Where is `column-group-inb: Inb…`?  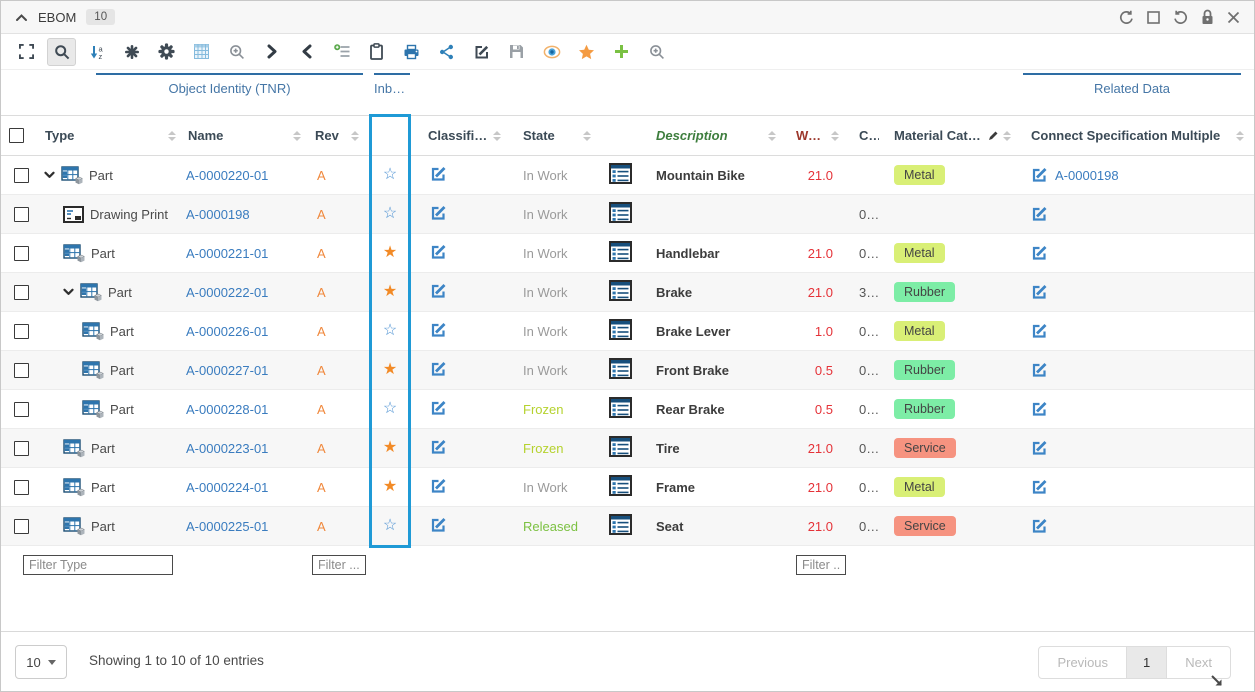
column-group-inb: Inb… is located at coordinates (392, 84).